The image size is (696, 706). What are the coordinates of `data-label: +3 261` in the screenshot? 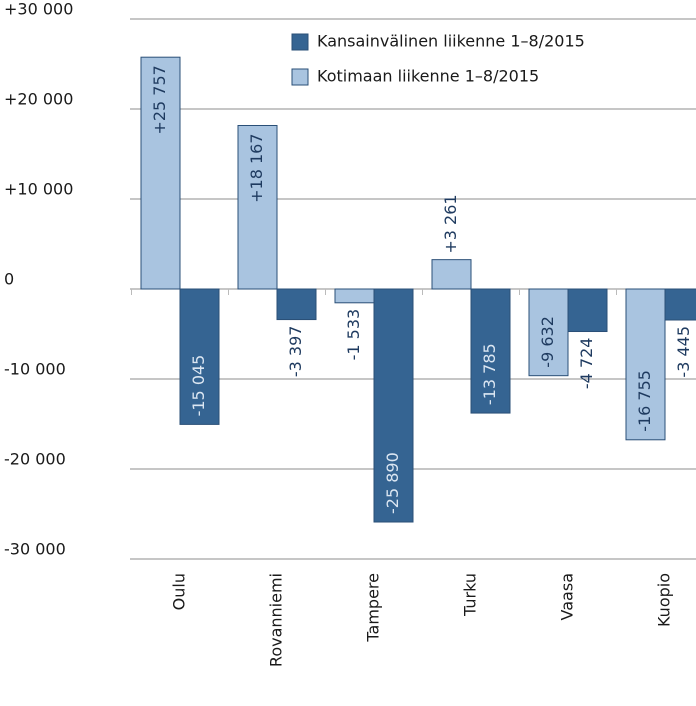 It's located at (450, 223).